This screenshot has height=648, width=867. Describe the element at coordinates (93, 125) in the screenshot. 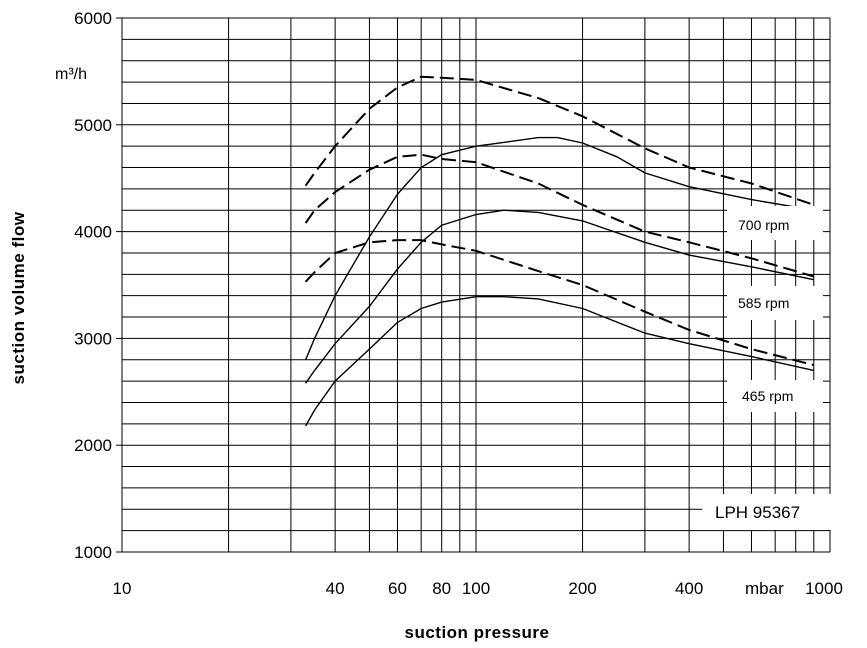

I see `y-tick-label: 5000` at that location.